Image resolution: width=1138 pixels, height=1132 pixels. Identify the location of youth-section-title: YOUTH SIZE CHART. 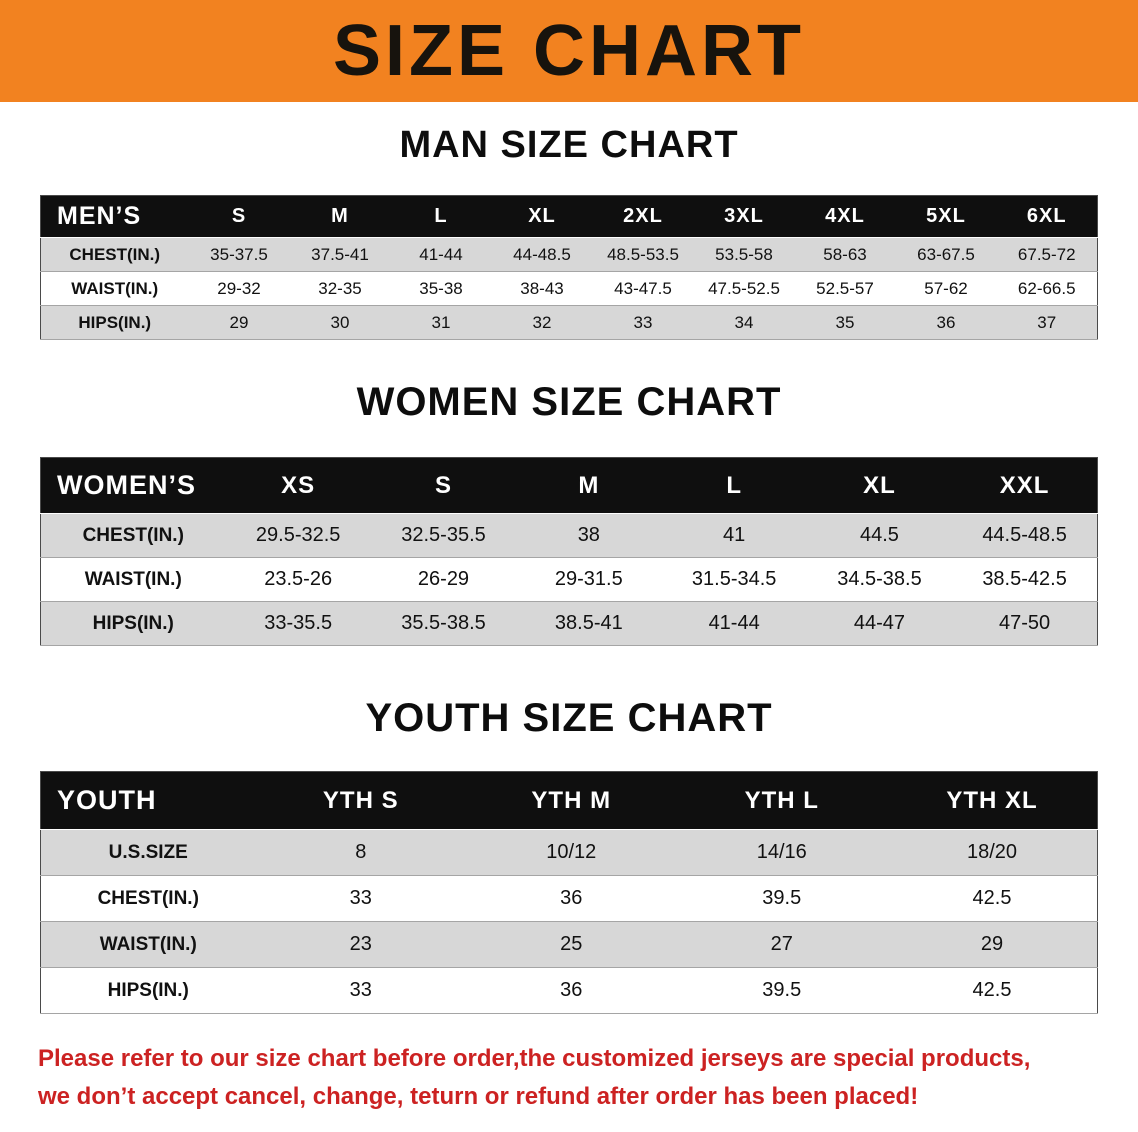
(569, 718).